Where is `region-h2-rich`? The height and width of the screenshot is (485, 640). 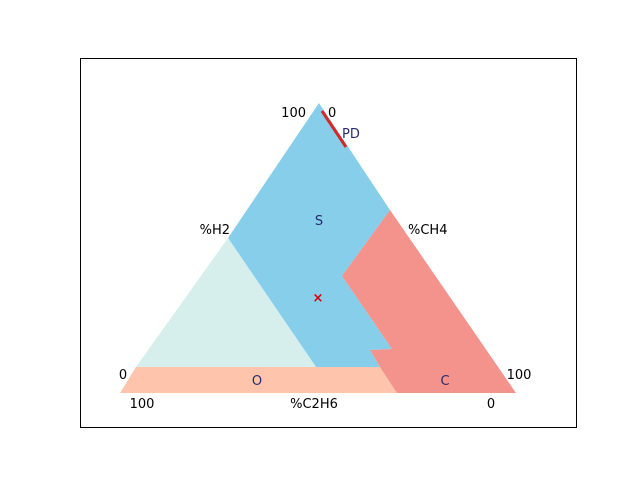
region-h2-rich is located at coordinates (226, 302).